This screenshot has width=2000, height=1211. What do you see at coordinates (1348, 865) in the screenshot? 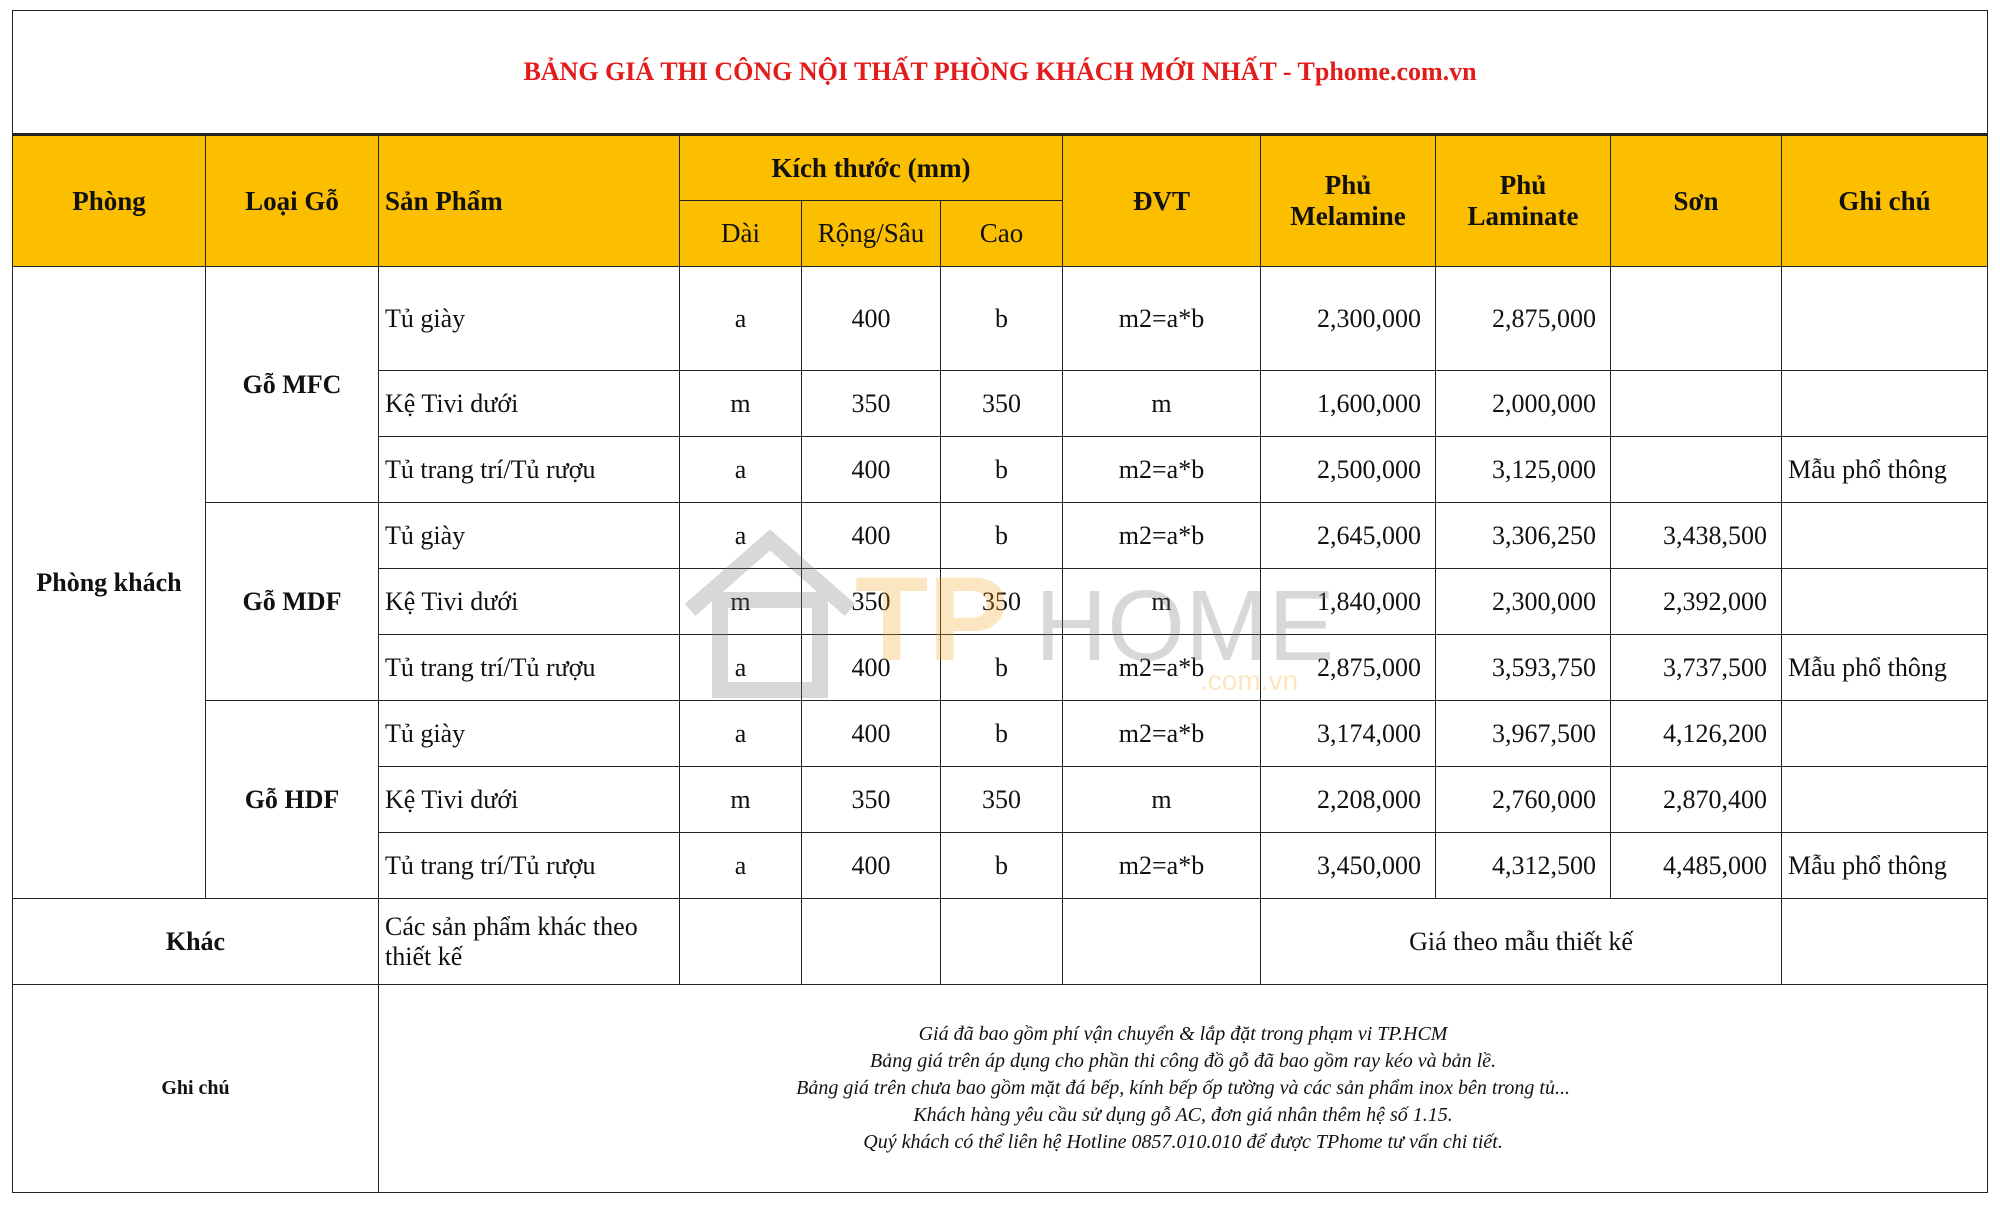
I see `melamine-price-cell: 3,450,000` at bounding box center [1348, 865].